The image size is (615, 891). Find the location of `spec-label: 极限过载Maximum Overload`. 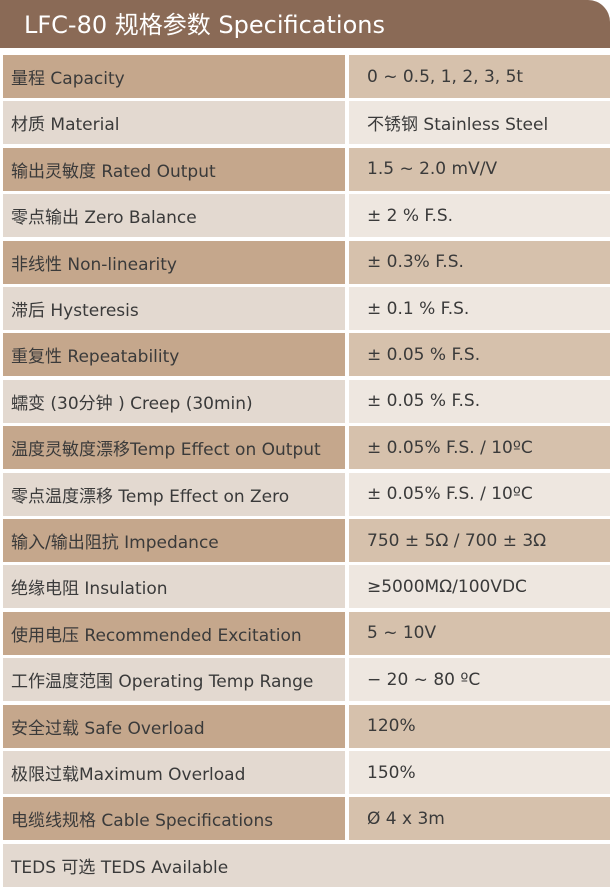

spec-label: 极限过载Maximum Overload is located at coordinates (174, 772).